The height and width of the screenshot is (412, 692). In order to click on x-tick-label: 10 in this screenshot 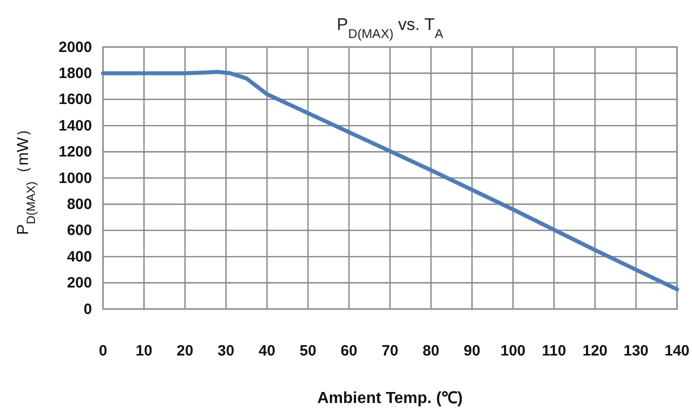, I will do `click(144, 351)`.